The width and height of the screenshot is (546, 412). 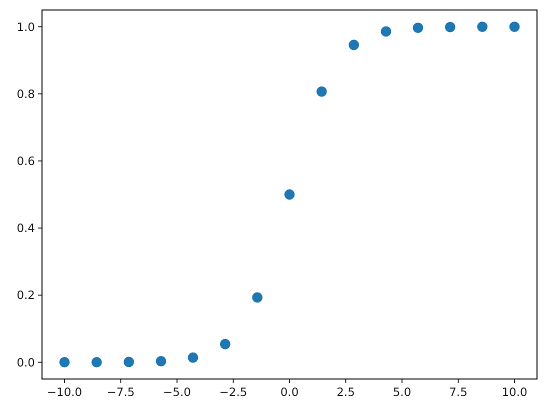 I want to click on x-tick-label: 5.0, so click(x=402, y=392).